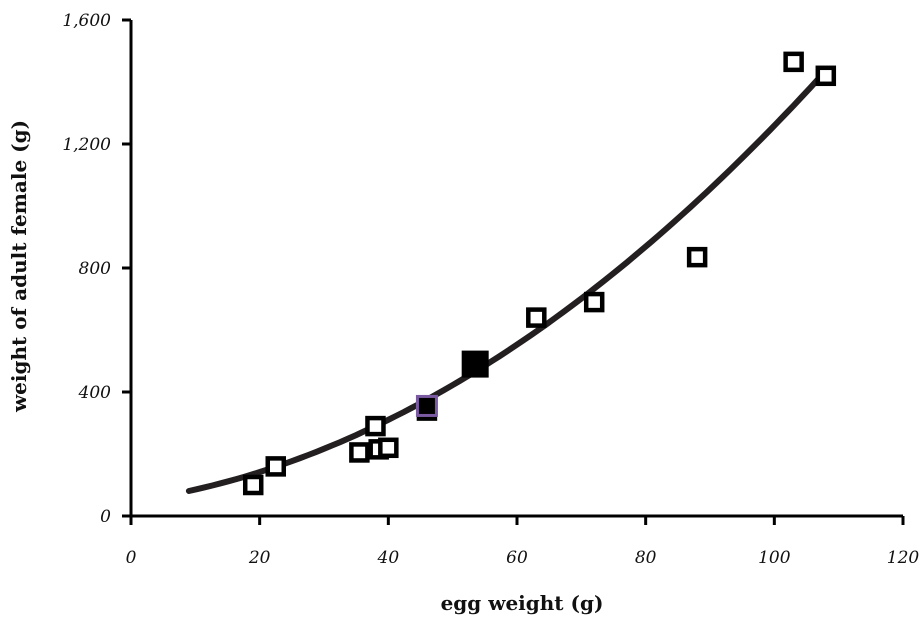 The image size is (923, 622). What do you see at coordinates (774, 558) in the screenshot?
I see `x-tick-label: 100` at bounding box center [774, 558].